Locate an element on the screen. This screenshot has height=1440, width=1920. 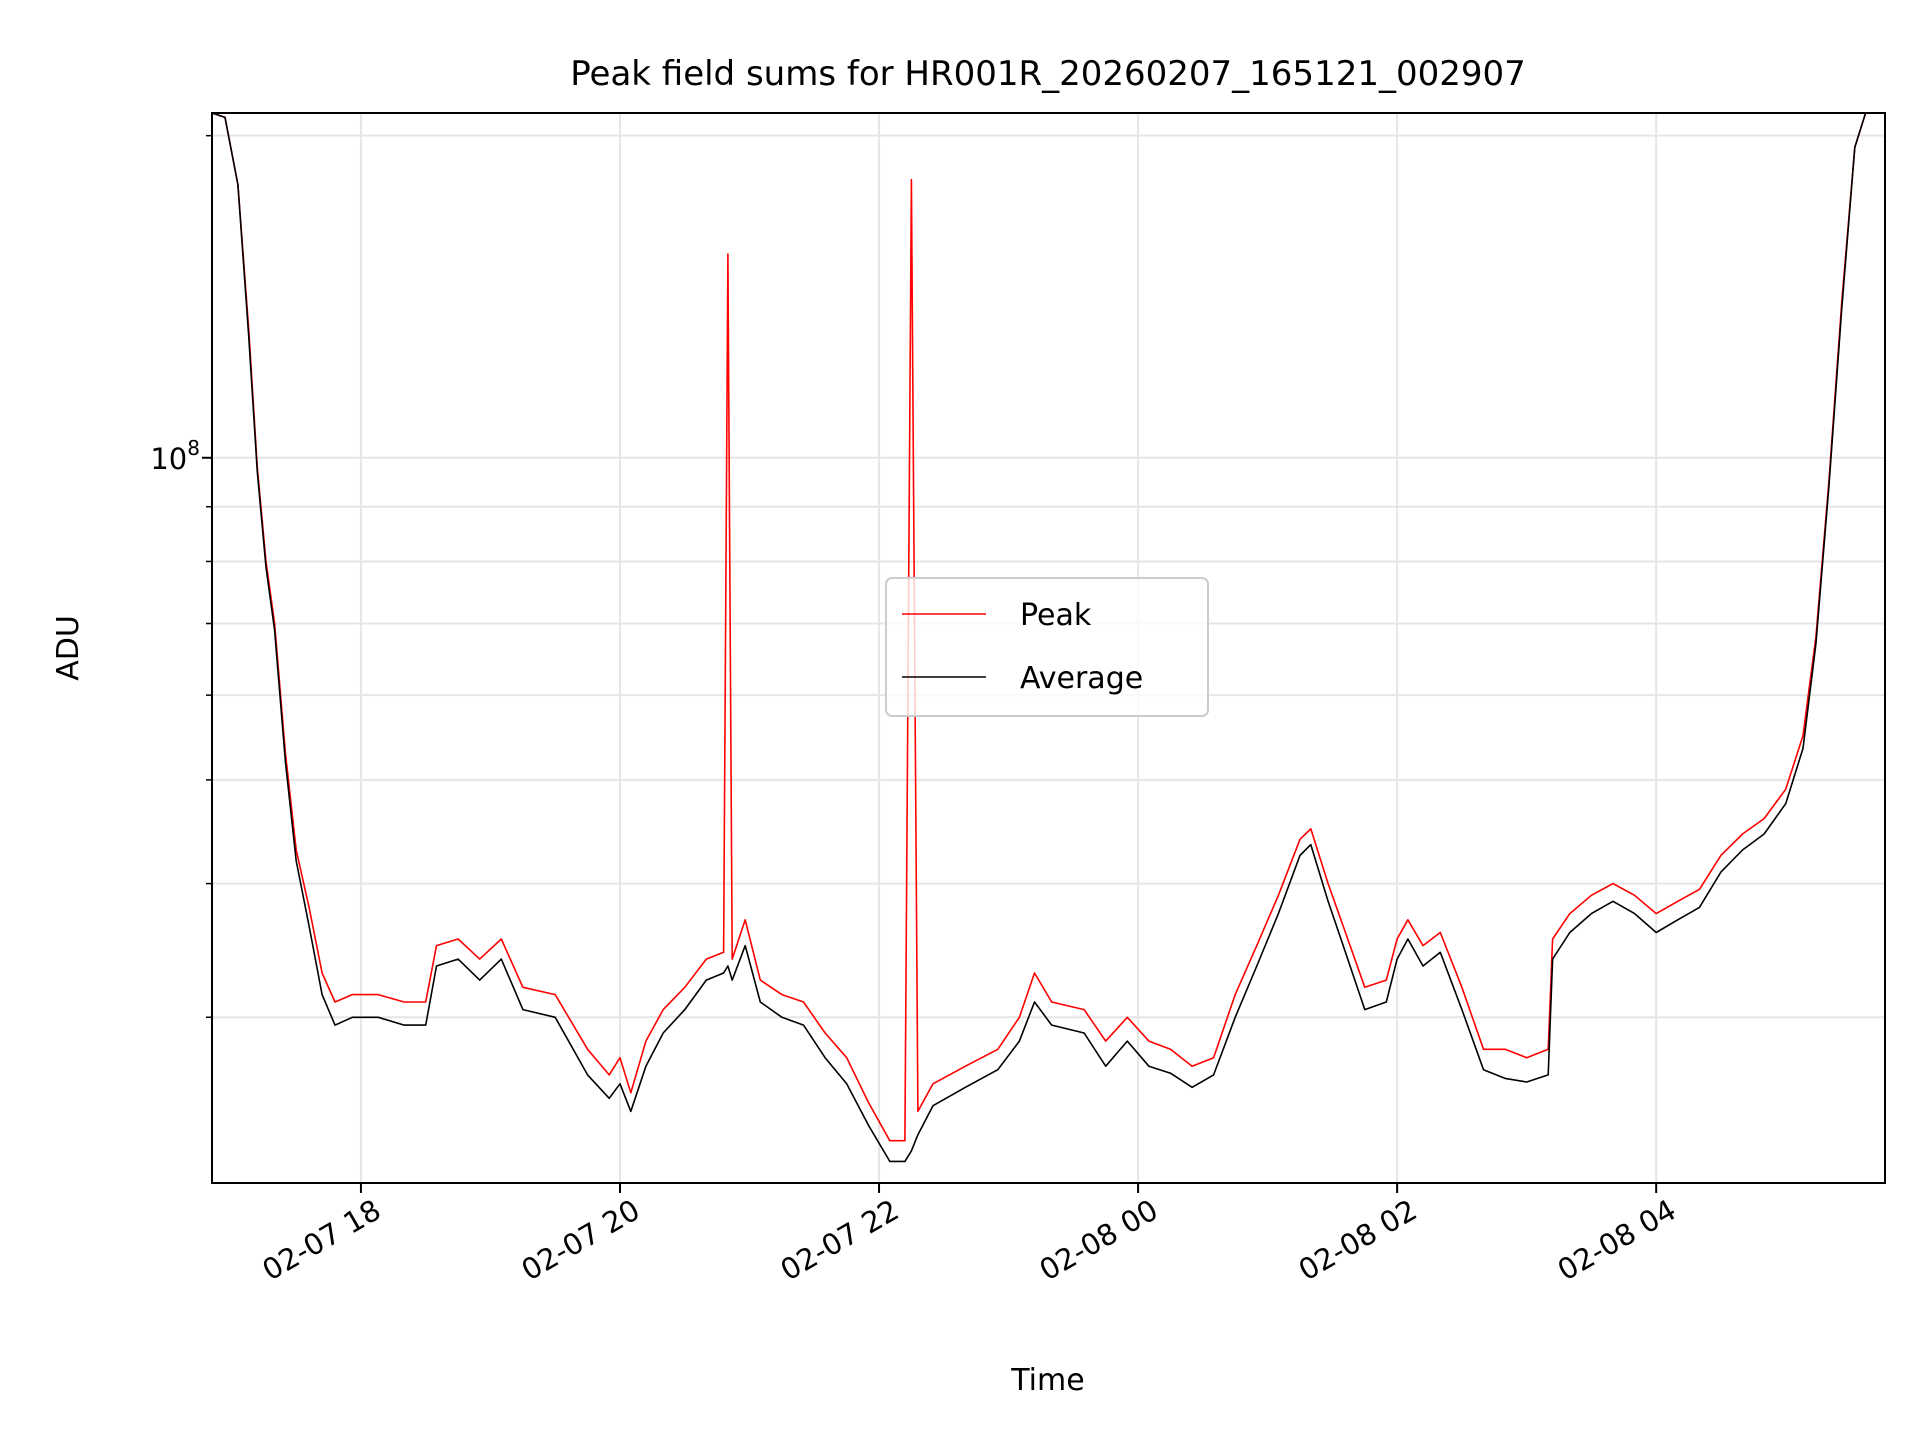
legend-label-peak: Peak is located at coordinates (1056, 615).